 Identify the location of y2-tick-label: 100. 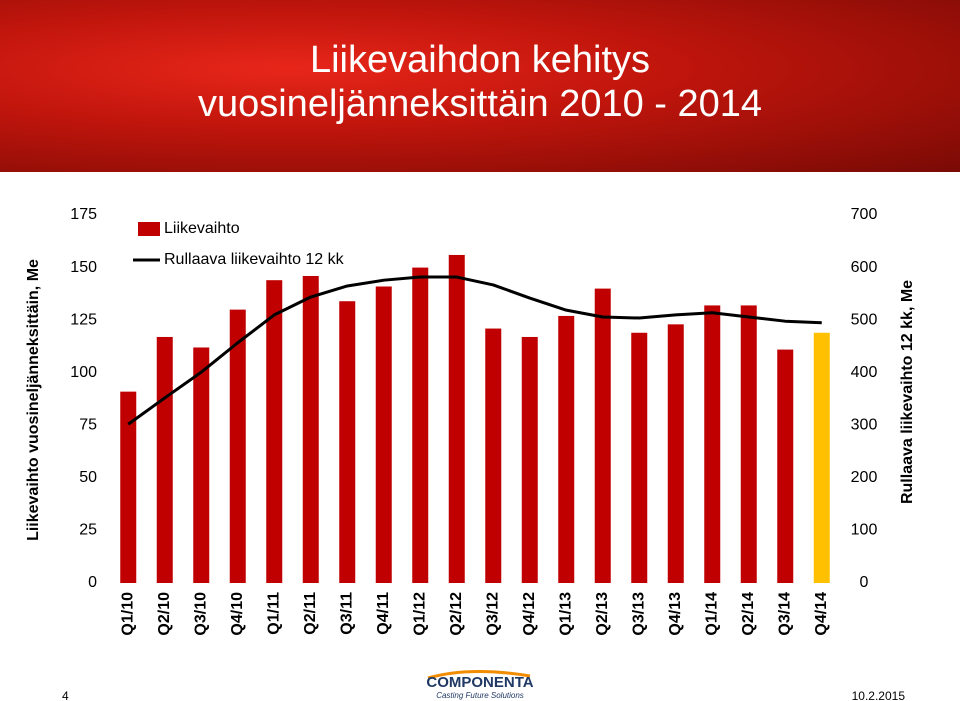
(864, 530).